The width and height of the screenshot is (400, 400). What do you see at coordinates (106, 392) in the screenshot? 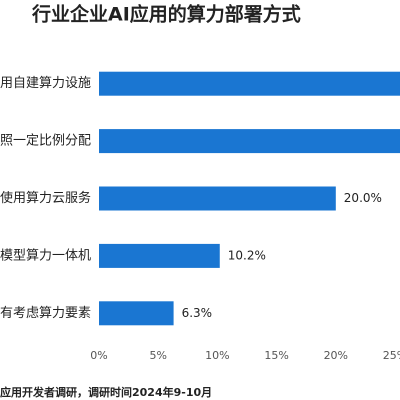
I see `source-note: 应用开发者调研，调研时间2024年9-10月` at bounding box center [106, 392].